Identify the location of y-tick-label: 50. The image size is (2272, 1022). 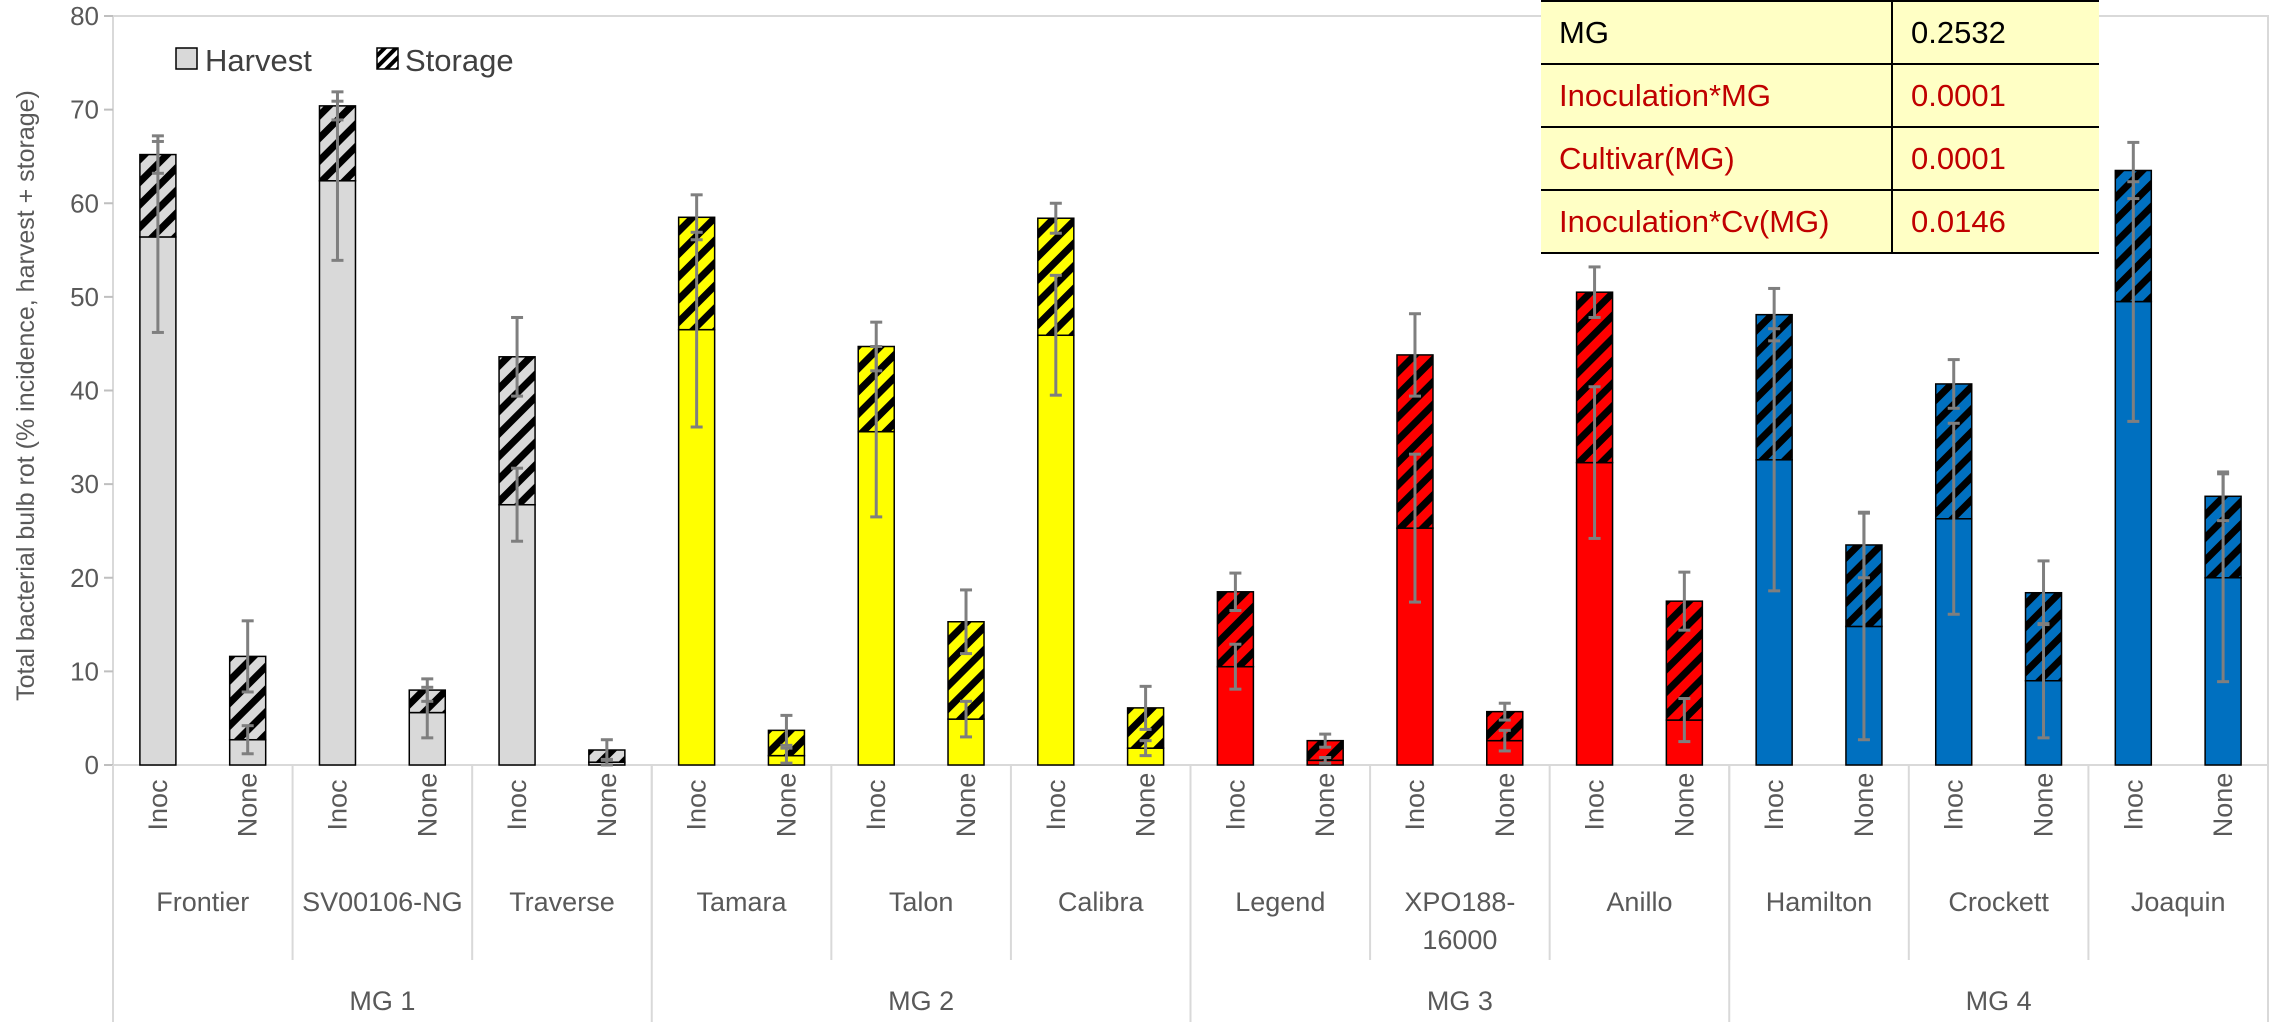
(84, 297).